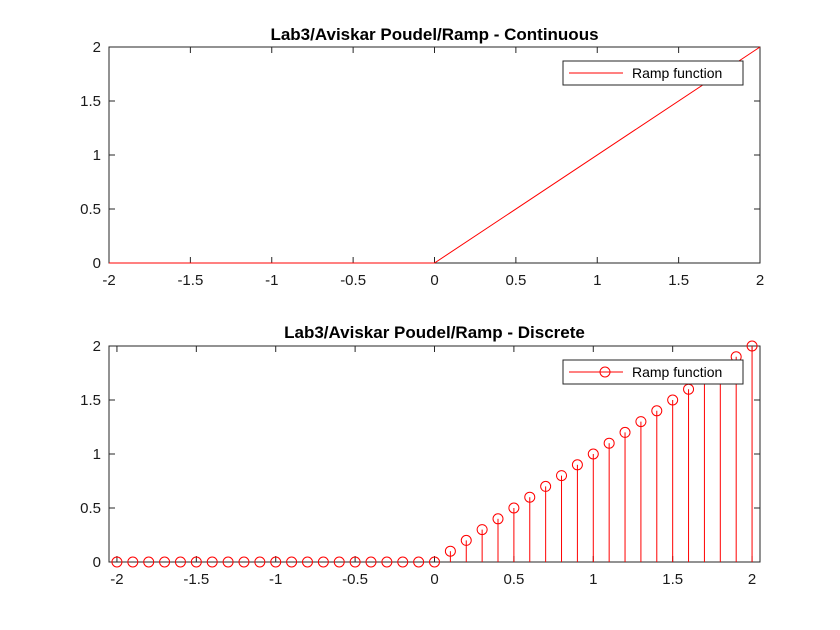 The image size is (840, 630). I want to click on chart-title: Lab3/Aviskar Poudel/Ramp - Discrete, so click(434, 332).